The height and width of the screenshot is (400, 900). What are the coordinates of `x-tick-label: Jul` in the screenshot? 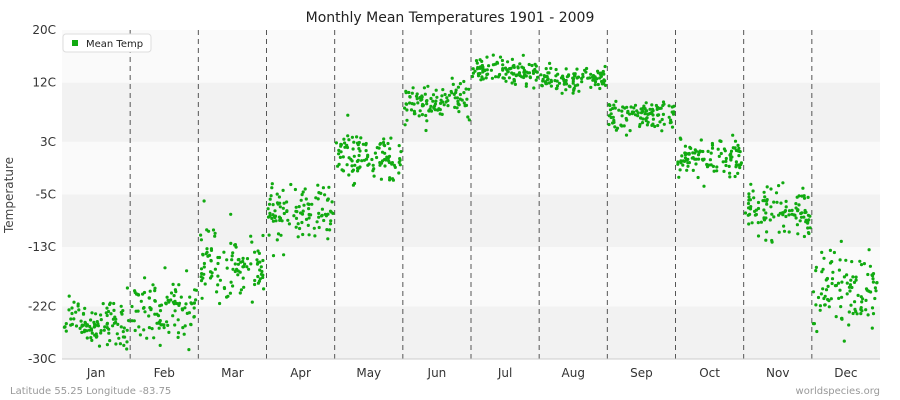 It's located at (504, 373).